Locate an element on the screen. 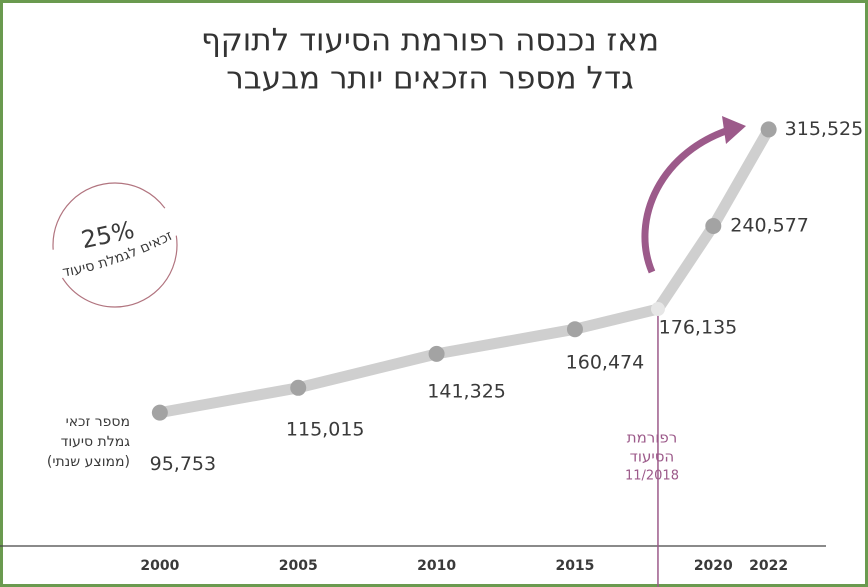 Image resolution: width=868 pixels, height=587 pixels. y-label: (ממוצע שנתי) is located at coordinates (88, 462).